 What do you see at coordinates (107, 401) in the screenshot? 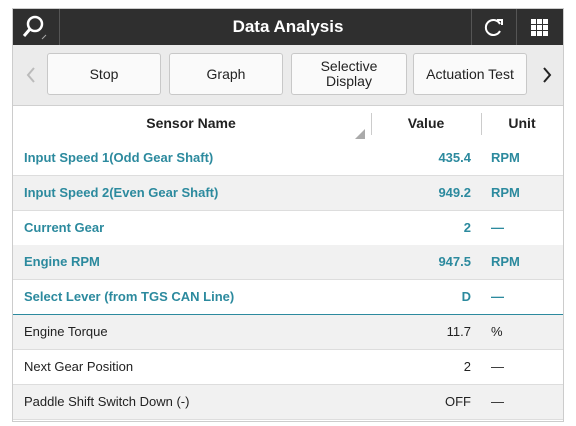
I see `sensor-name: Paddle Shift Switch Down (-)` at bounding box center [107, 401].